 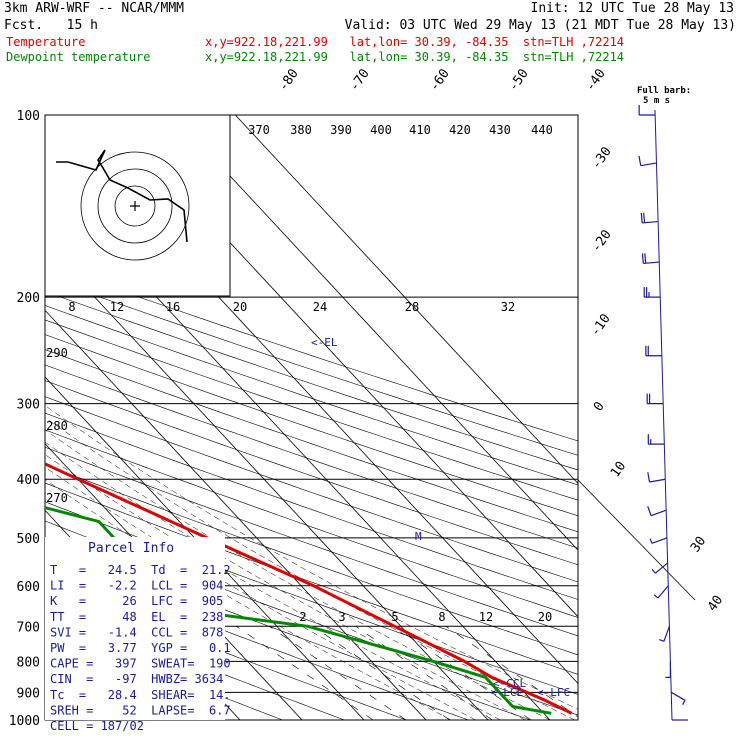 What do you see at coordinates (324, 342) in the screenshot?
I see `el-marker: <-EL` at bounding box center [324, 342].